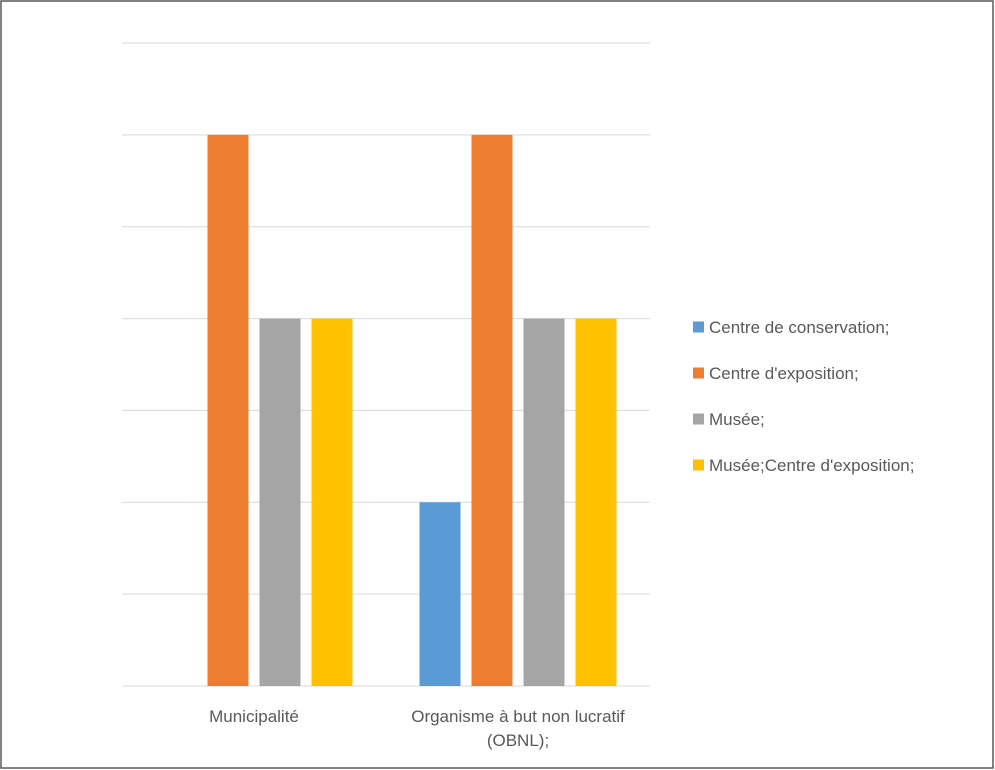 The image size is (995, 770). I want to click on legend-label: Centre de conservation;, so click(799, 327).